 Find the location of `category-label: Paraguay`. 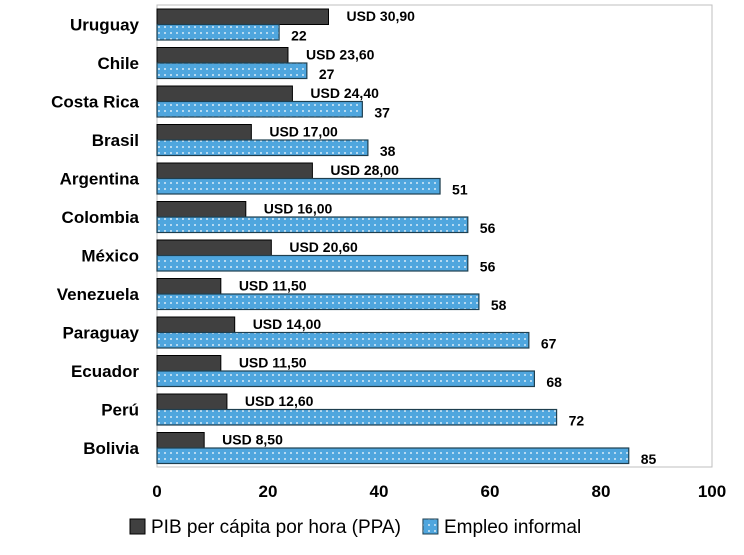

category-label: Paraguay is located at coordinates (100, 332).